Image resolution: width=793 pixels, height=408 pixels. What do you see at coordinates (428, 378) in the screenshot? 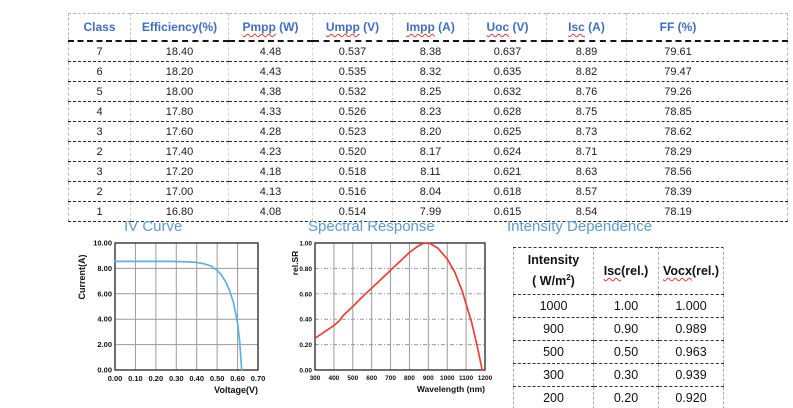
I see `x-tick-label: 900` at bounding box center [428, 378].